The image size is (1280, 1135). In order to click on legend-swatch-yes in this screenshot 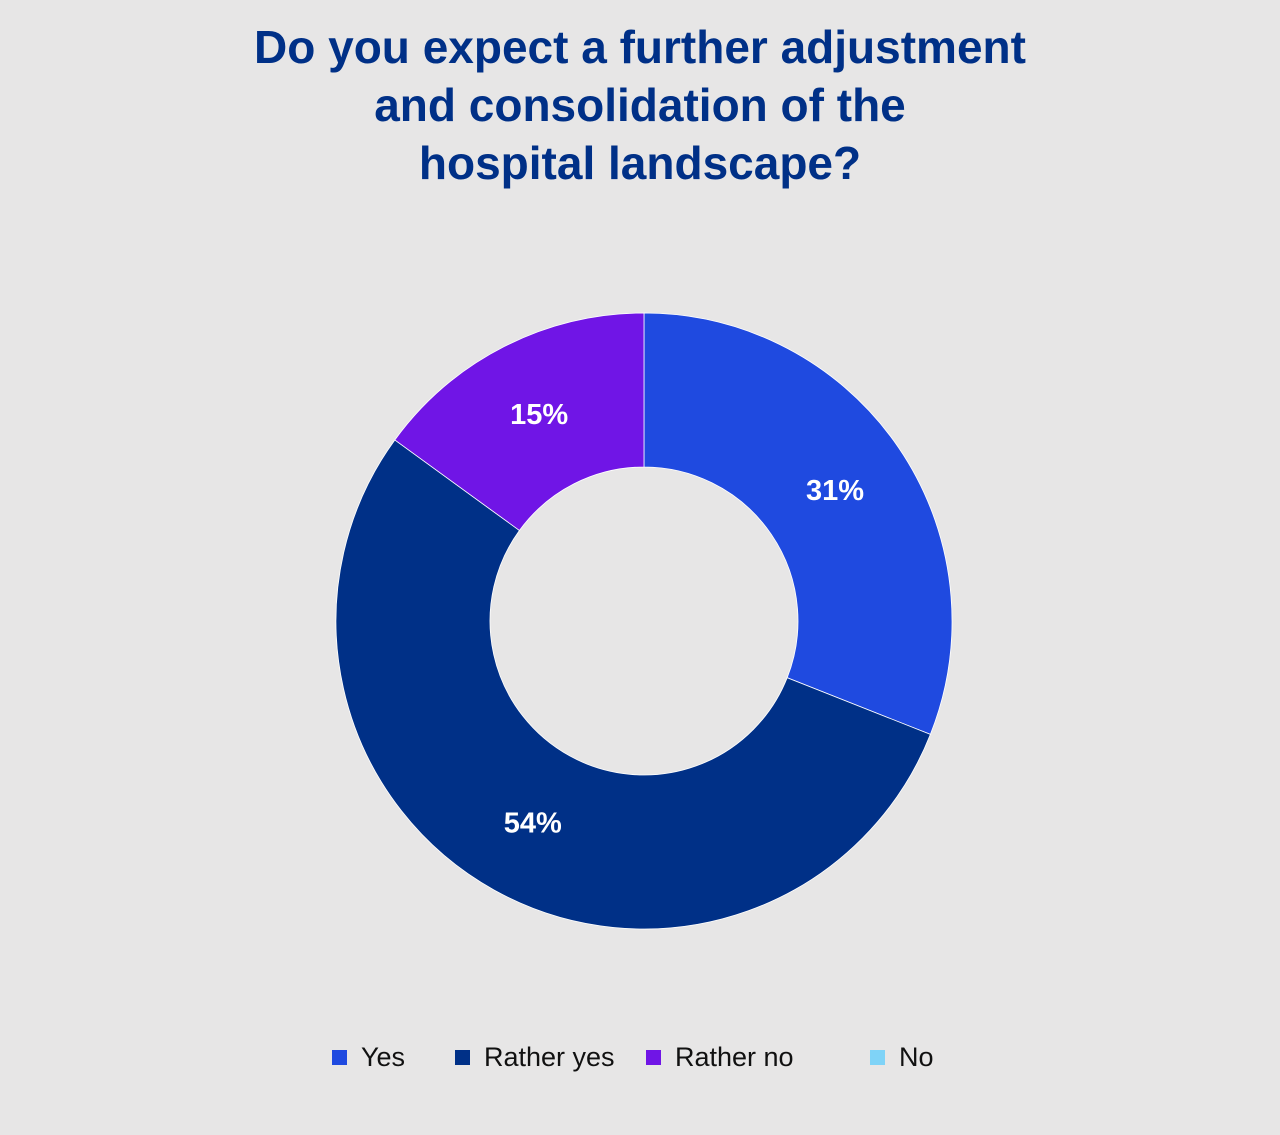, I will do `click(339, 1057)`.